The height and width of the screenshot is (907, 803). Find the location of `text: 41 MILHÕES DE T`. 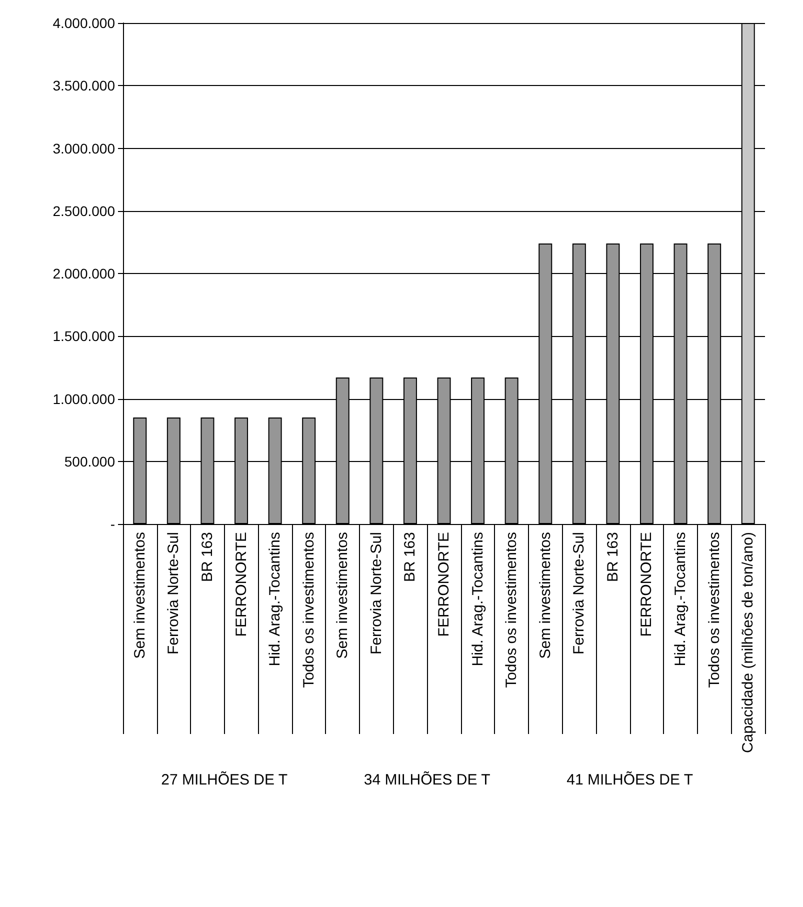

text: 41 MILHÕES DE T is located at coordinates (630, 779).